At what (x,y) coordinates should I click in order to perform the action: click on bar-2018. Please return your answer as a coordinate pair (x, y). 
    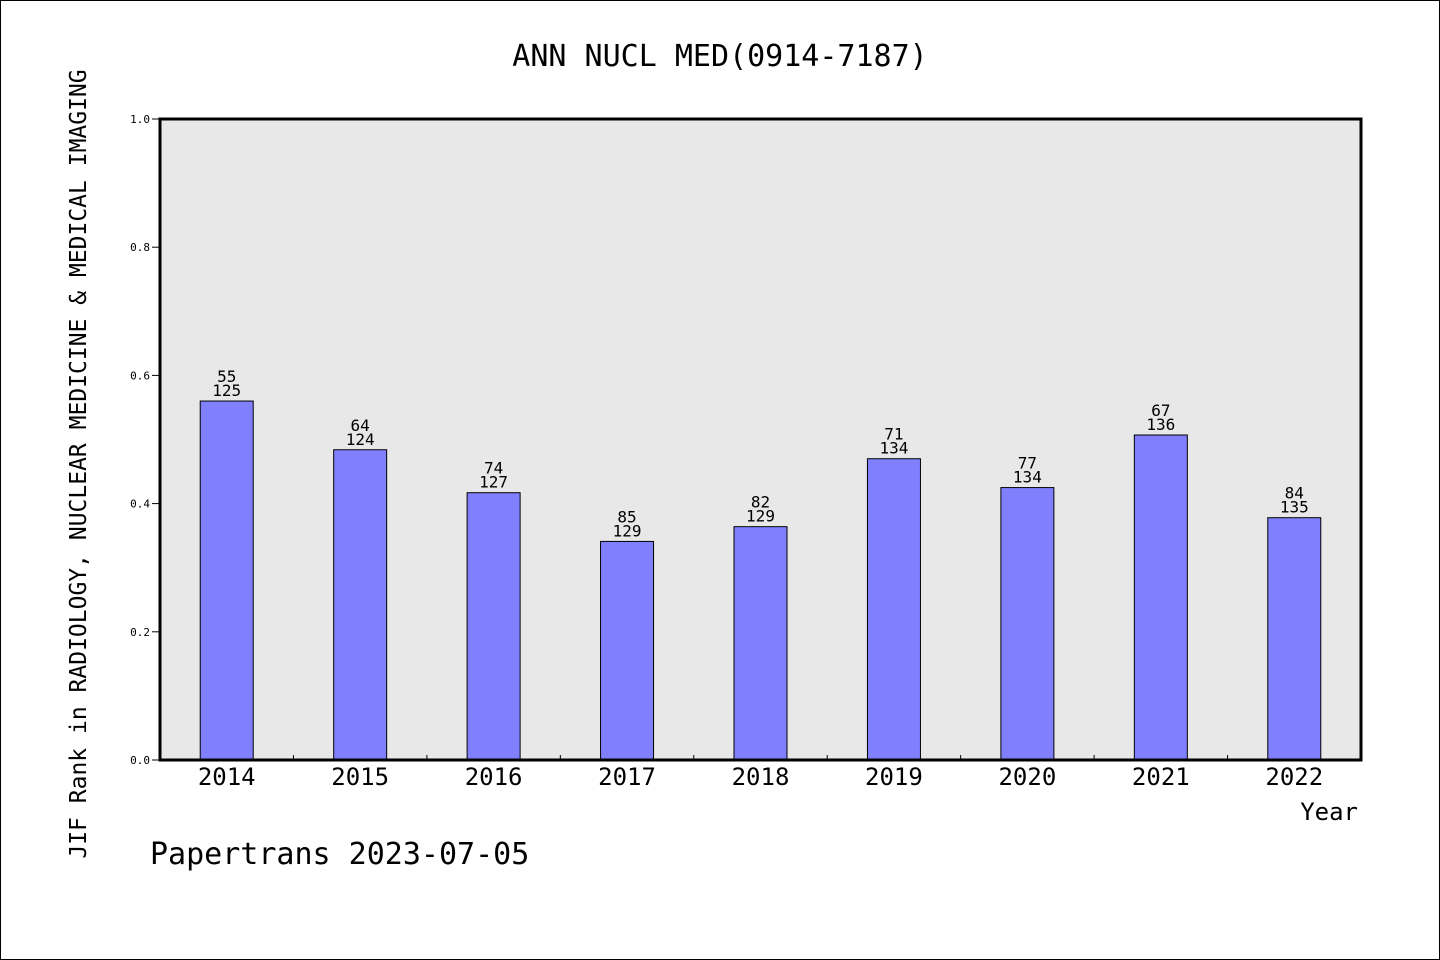
    Looking at the image, I should click on (760, 643).